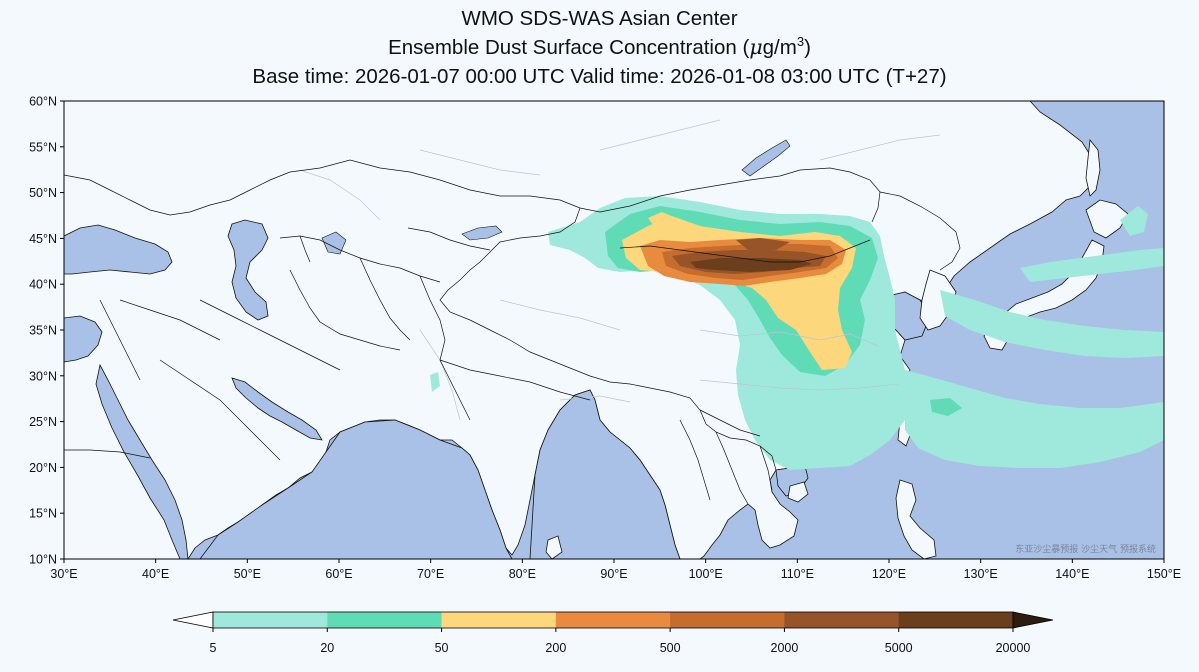  What do you see at coordinates (522, 574) in the screenshot?
I see `x-tick-label: 80°E` at bounding box center [522, 574].